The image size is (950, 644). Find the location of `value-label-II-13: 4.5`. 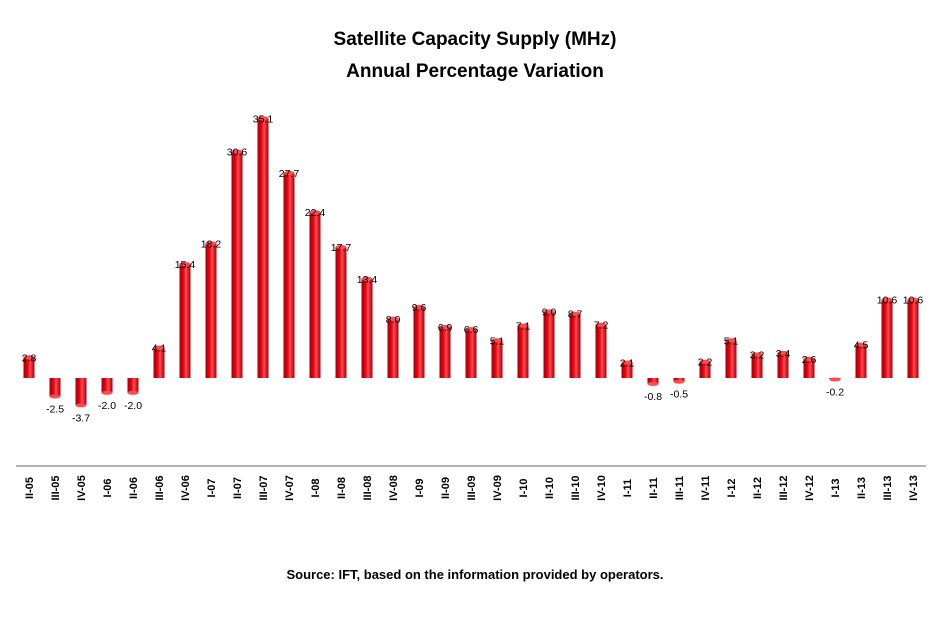

value-label-II-13: 4.5 is located at coordinates (861, 346).